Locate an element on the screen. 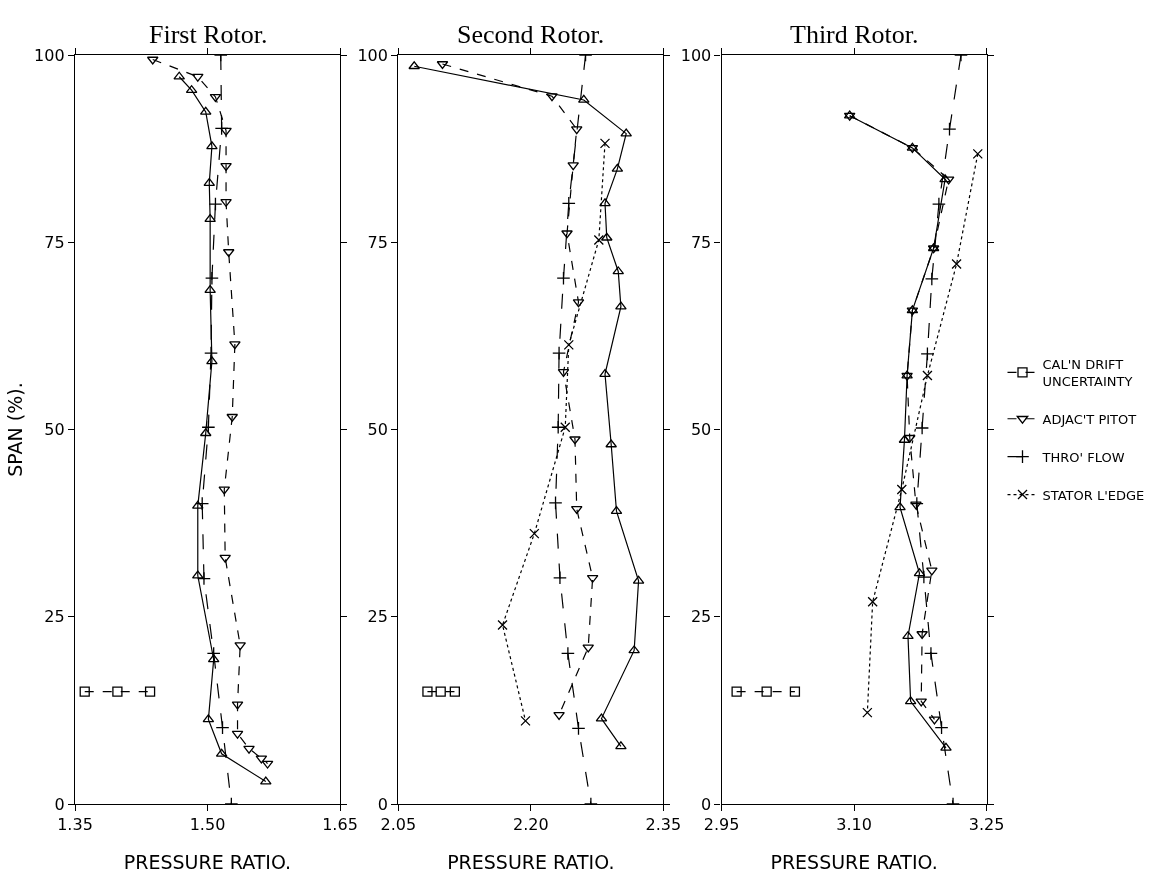  legend-label: ADJAC'T PITOT is located at coordinates (1089, 419).